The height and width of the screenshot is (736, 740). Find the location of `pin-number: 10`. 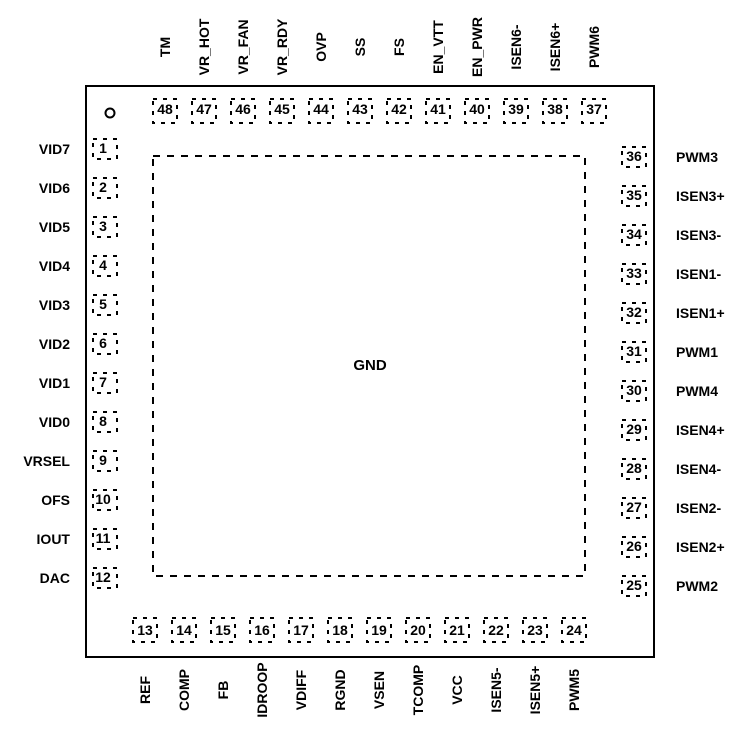

pin-number: 10 is located at coordinates (103, 499).